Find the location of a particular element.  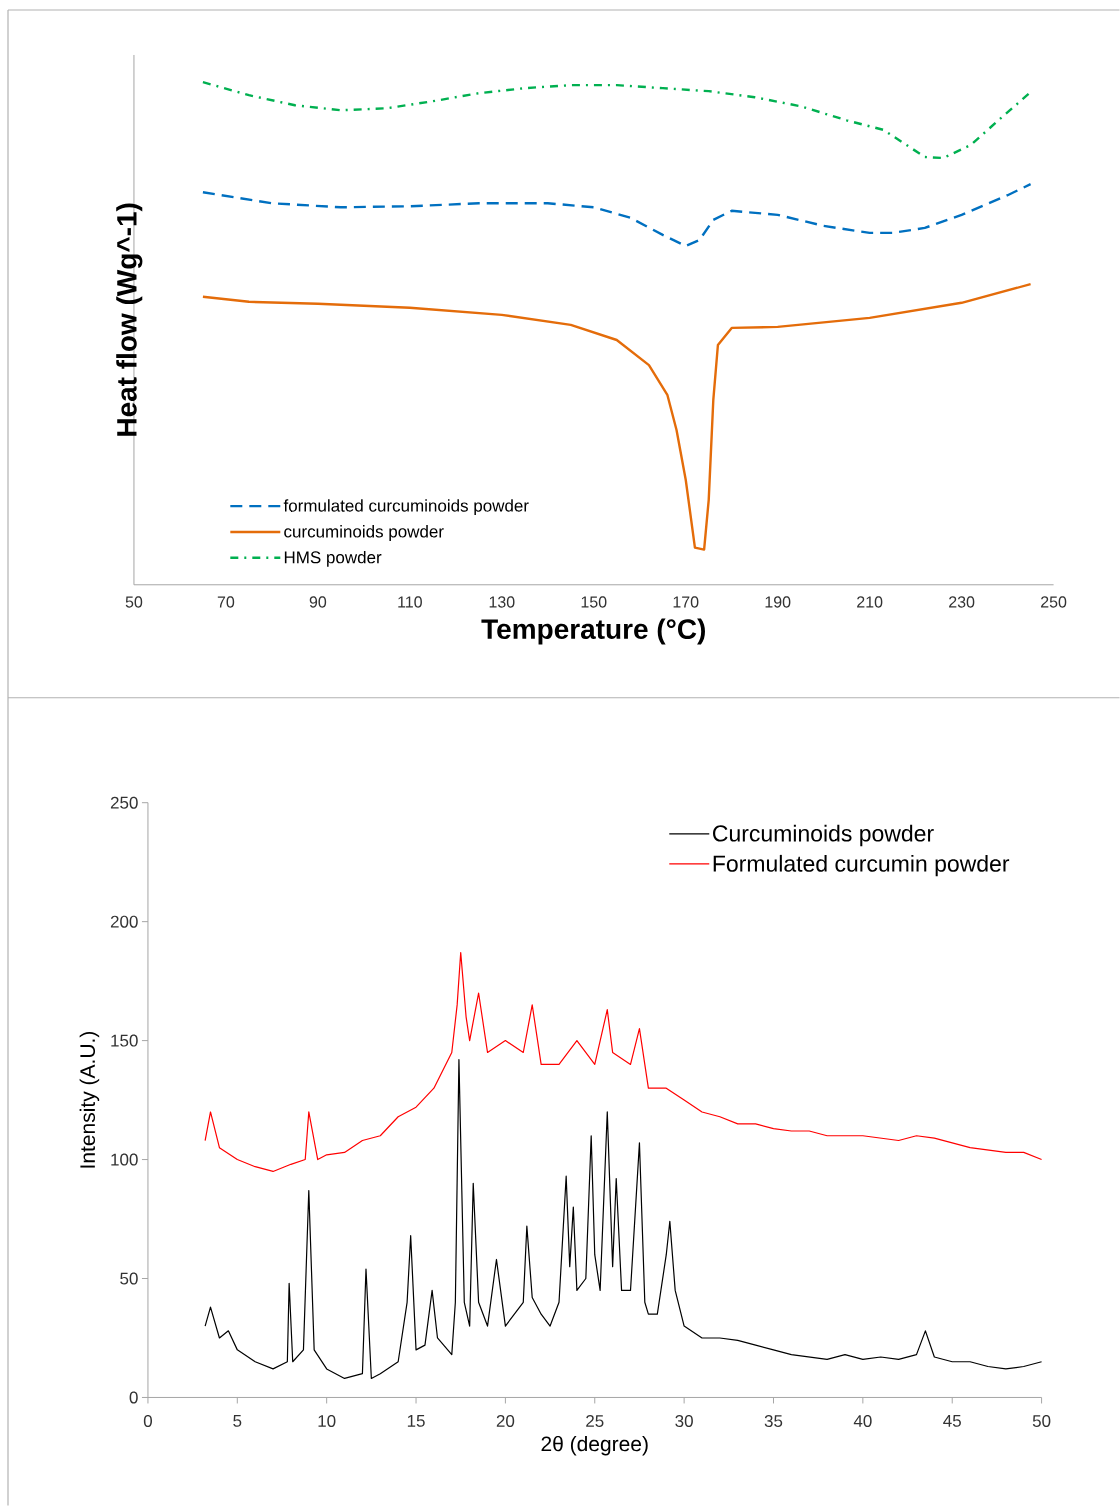

x-axis-title: Temperature (°C) is located at coordinates (593, 631).